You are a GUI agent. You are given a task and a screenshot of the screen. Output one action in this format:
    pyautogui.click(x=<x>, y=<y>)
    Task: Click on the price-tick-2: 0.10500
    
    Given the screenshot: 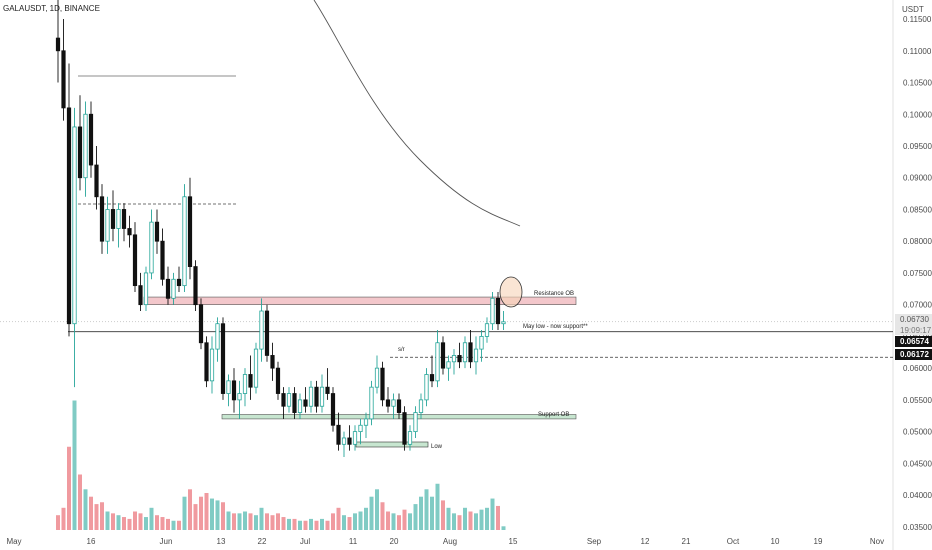 What is the action you would take?
    pyautogui.click(x=917, y=83)
    